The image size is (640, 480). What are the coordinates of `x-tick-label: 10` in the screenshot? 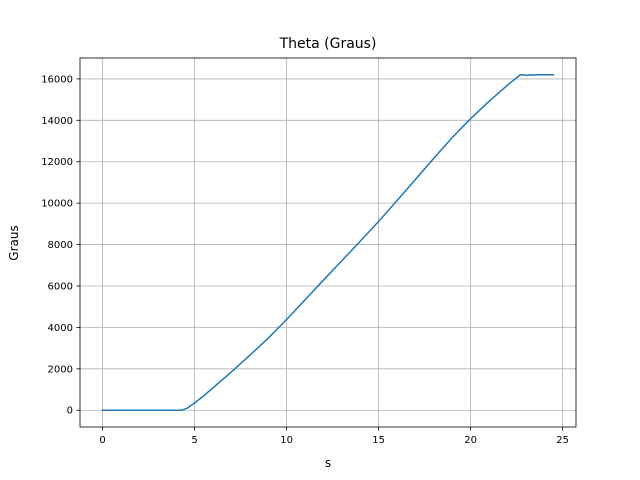 It's located at (286, 440).